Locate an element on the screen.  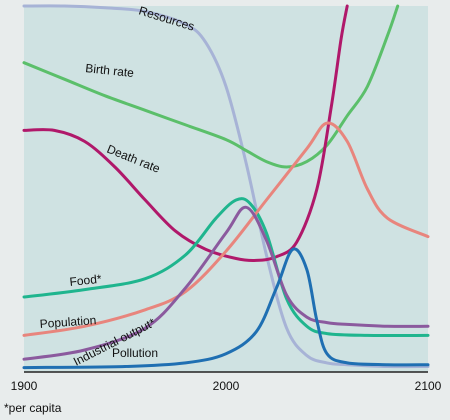
series-label-population: Population is located at coordinates (68, 322).